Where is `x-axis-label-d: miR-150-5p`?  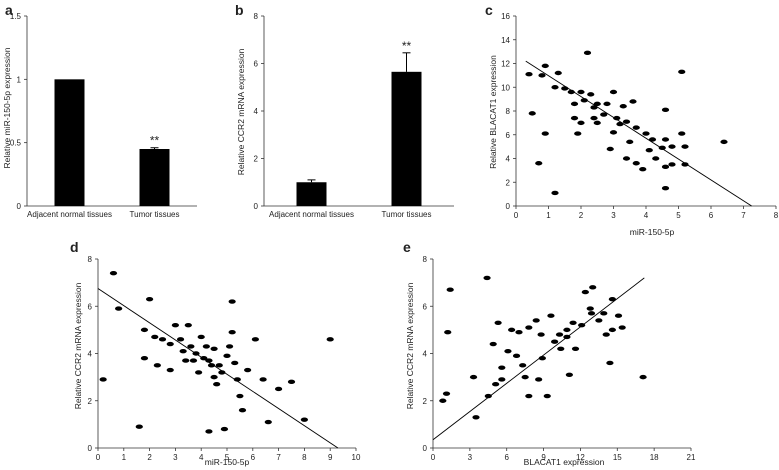
x-axis-label-d: miR-150-5p is located at coordinates (227, 462).